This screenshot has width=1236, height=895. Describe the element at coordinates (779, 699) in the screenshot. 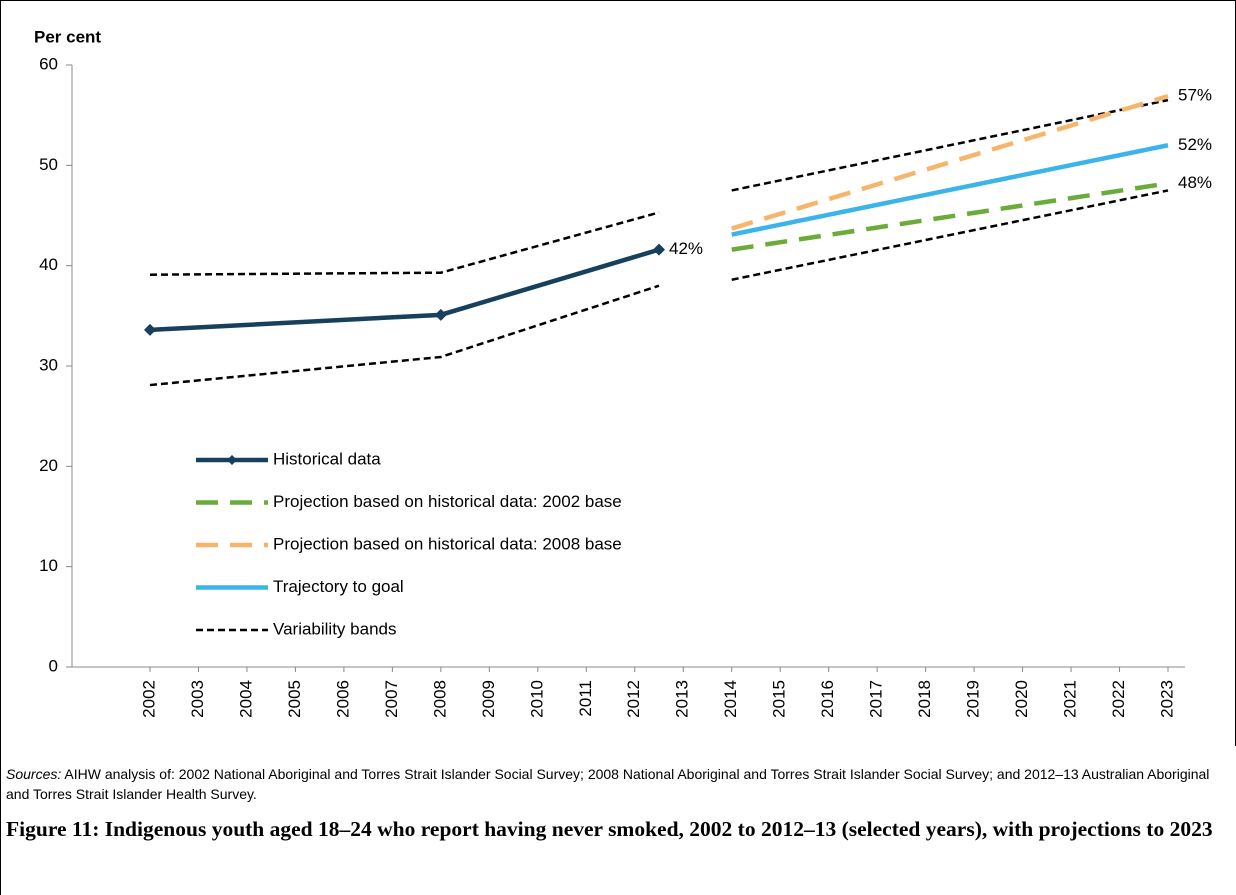

I see `x-tick-label: 2015` at that location.